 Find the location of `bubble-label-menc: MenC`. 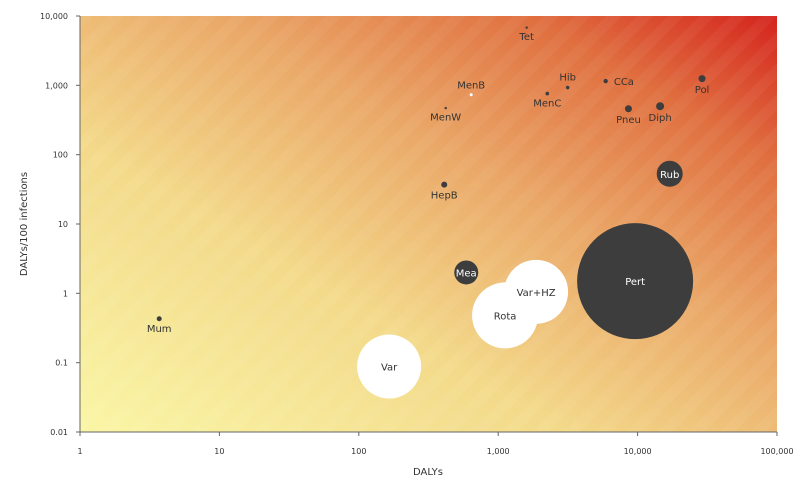

bubble-label-menc: MenC is located at coordinates (547, 103).